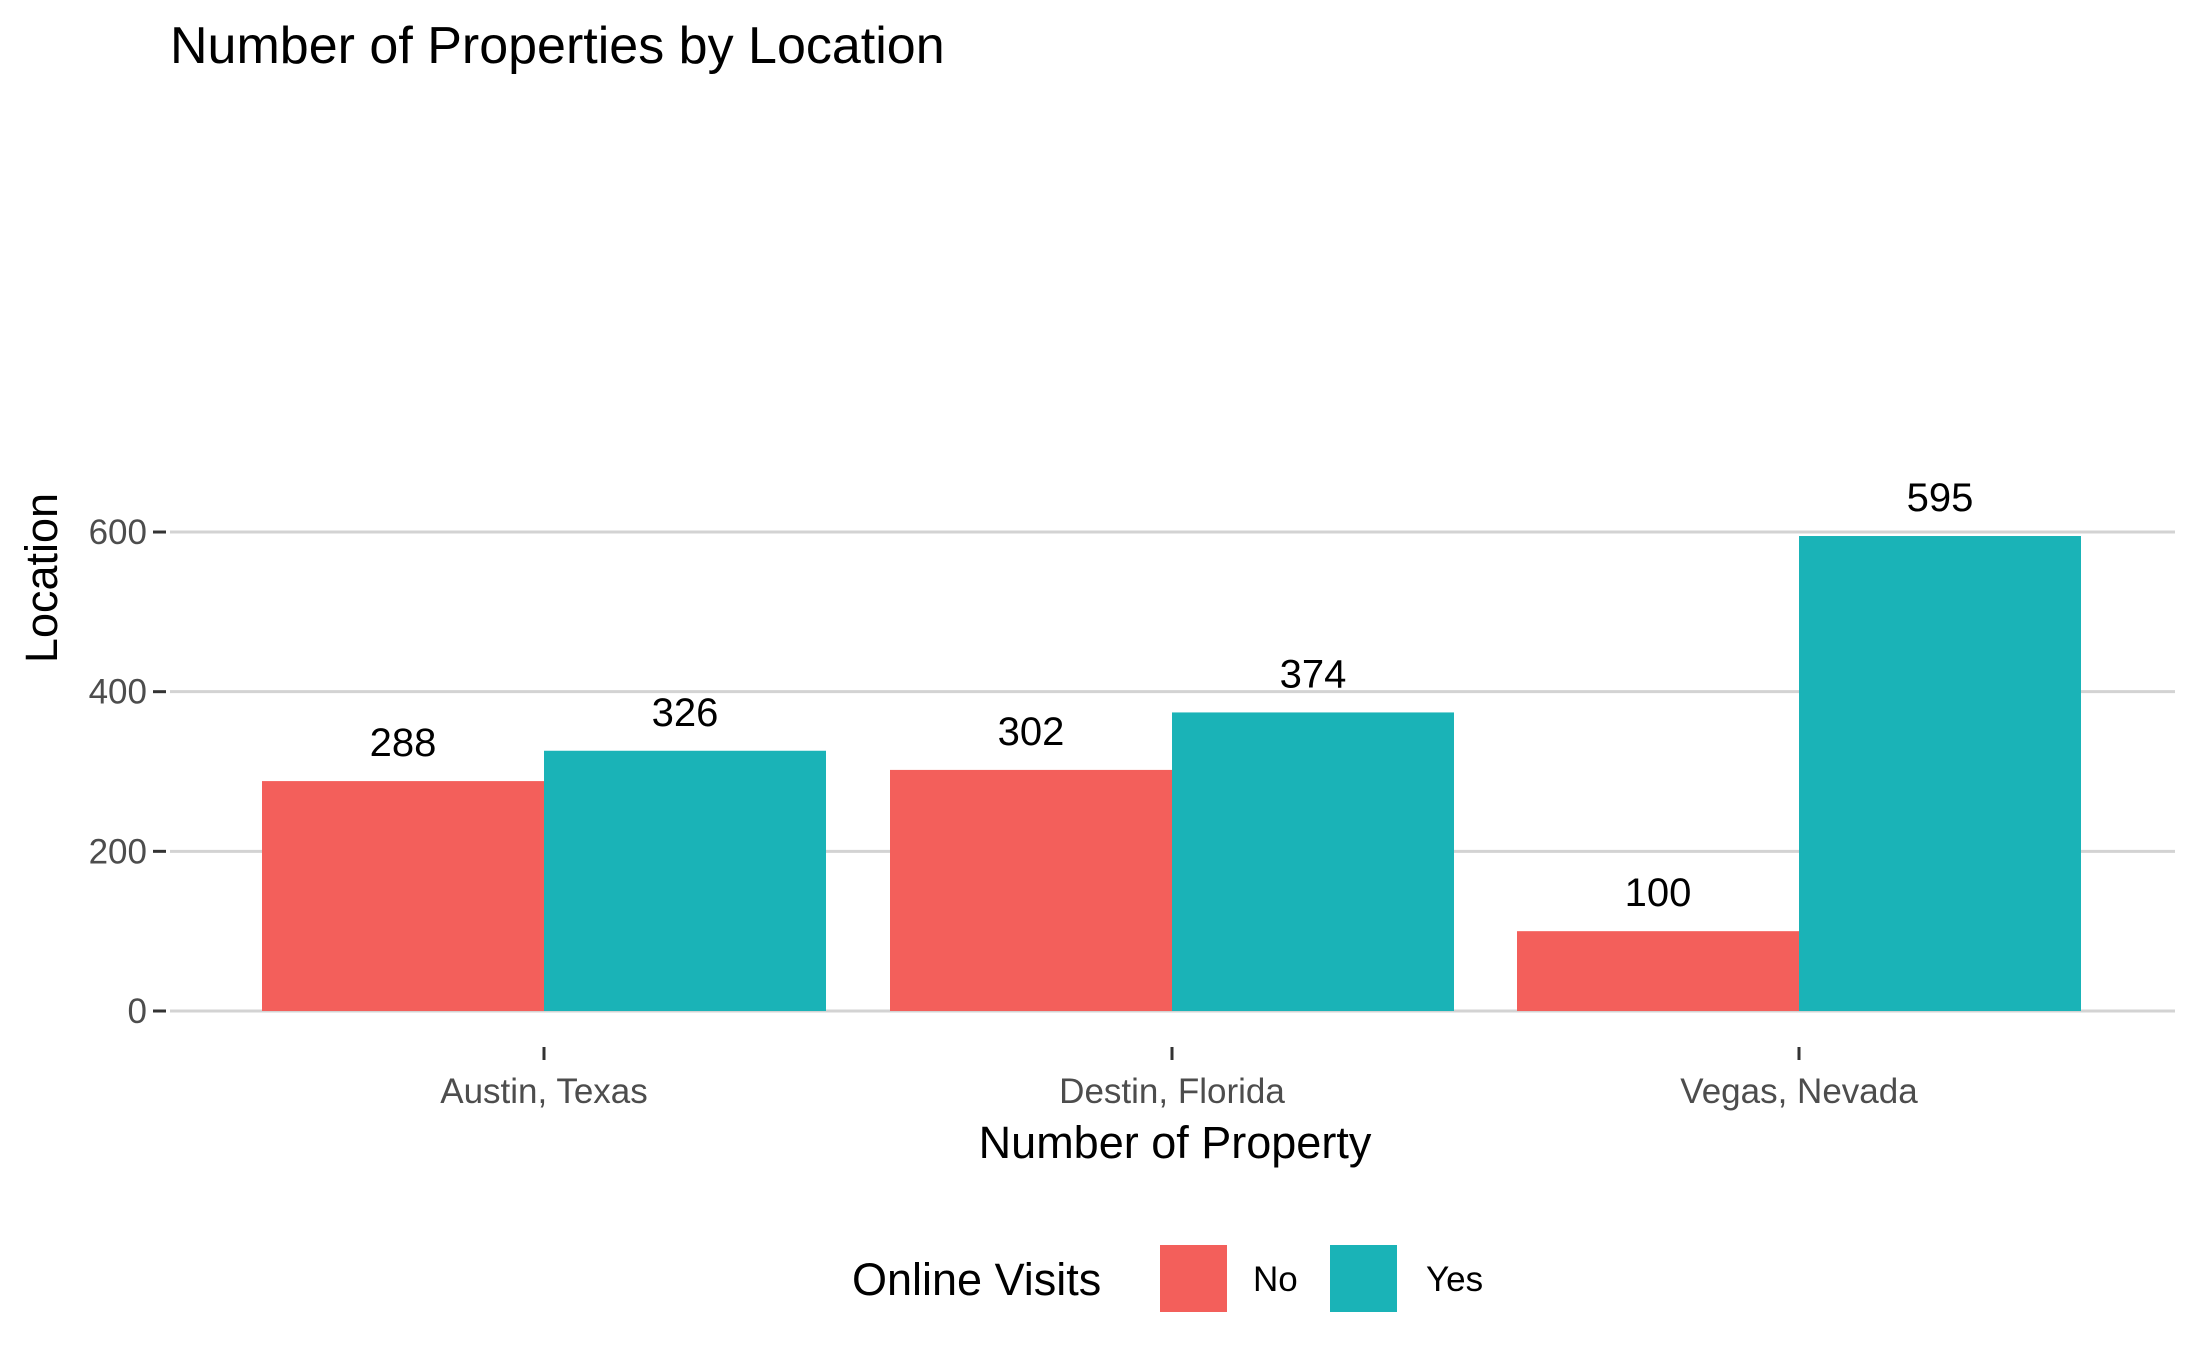 This screenshot has height=1351, width=2187. Describe the element at coordinates (544, 1091) in the screenshot. I see `x-tick-label: Austin, Texas` at that location.